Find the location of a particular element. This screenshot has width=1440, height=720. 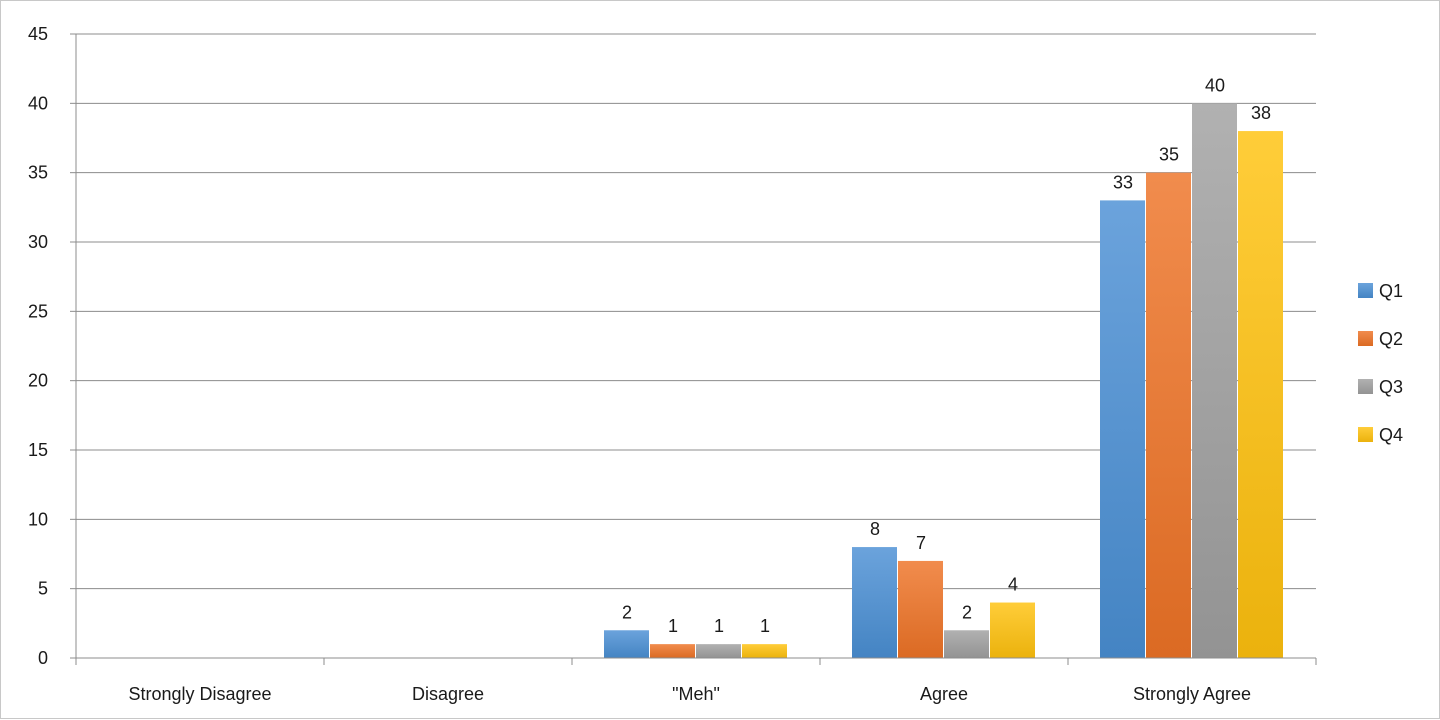

data-label-q4-strongly-agree: 38 is located at coordinates (1261, 113).